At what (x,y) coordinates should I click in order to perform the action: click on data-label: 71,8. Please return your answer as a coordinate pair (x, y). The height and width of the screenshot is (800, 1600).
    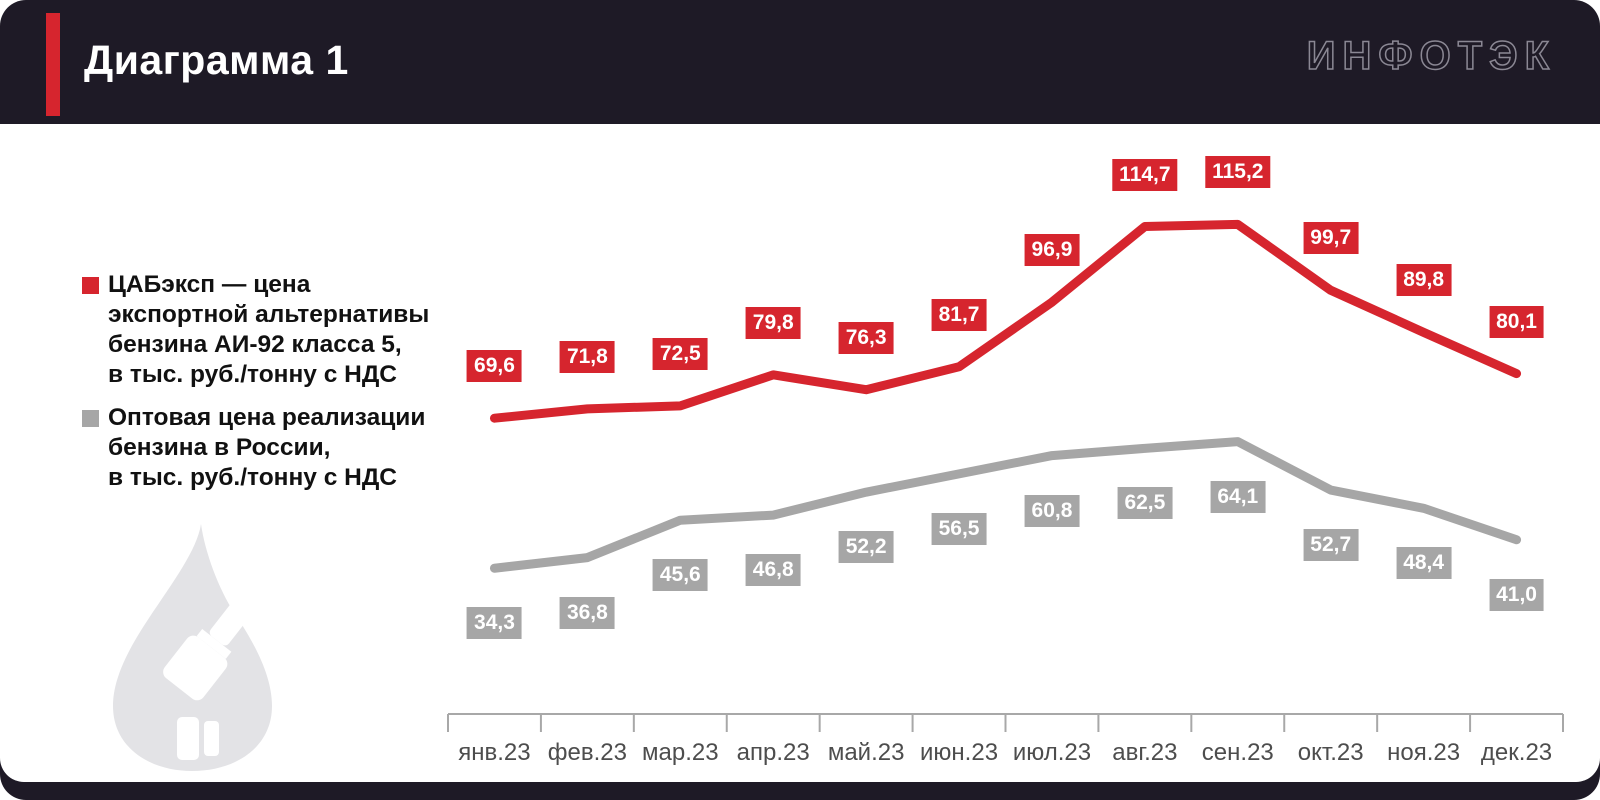
    Looking at the image, I should click on (587, 356).